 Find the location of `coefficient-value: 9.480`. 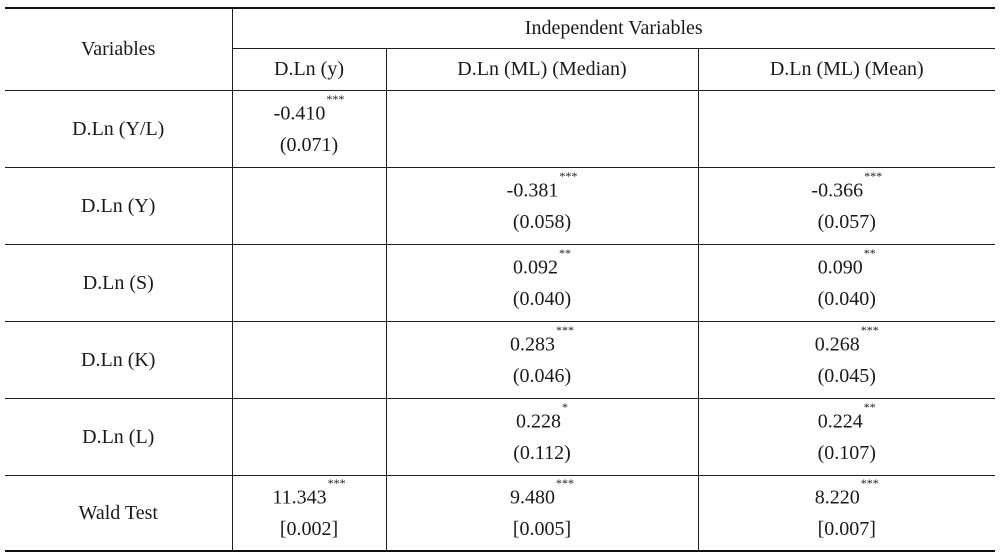

coefficient-value: 9.480 is located at coordinates (532, 498).